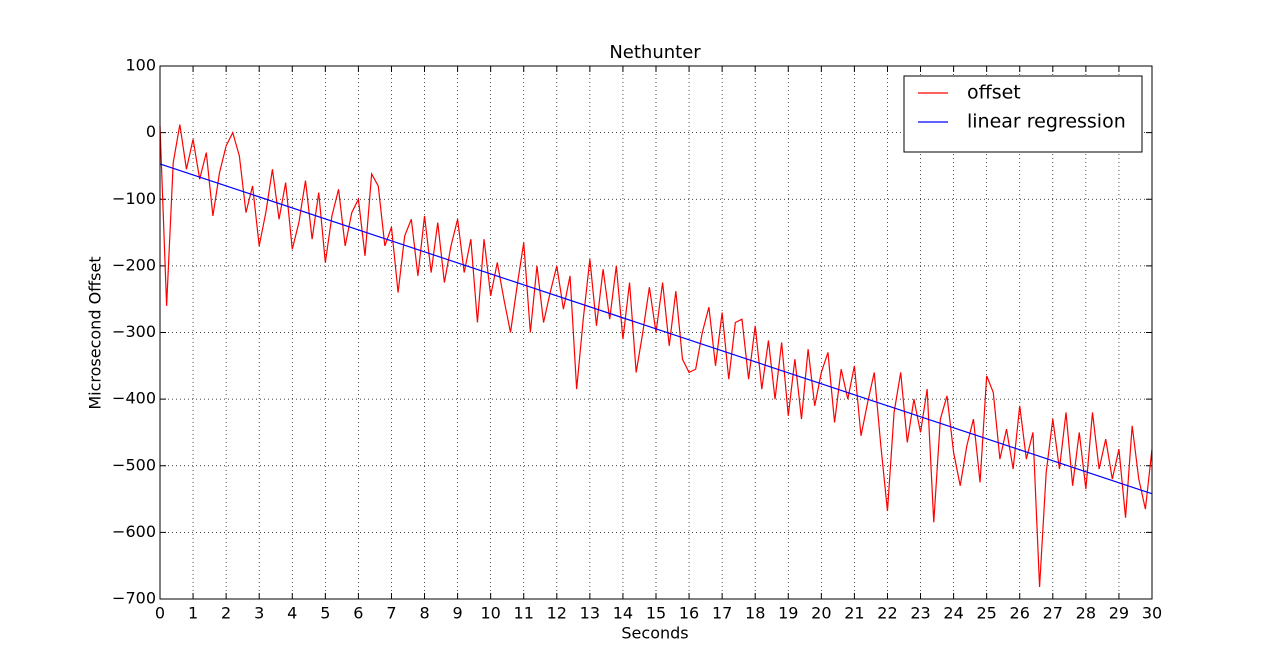  I want to click on x-tick-label: 13, so click(590, 613).